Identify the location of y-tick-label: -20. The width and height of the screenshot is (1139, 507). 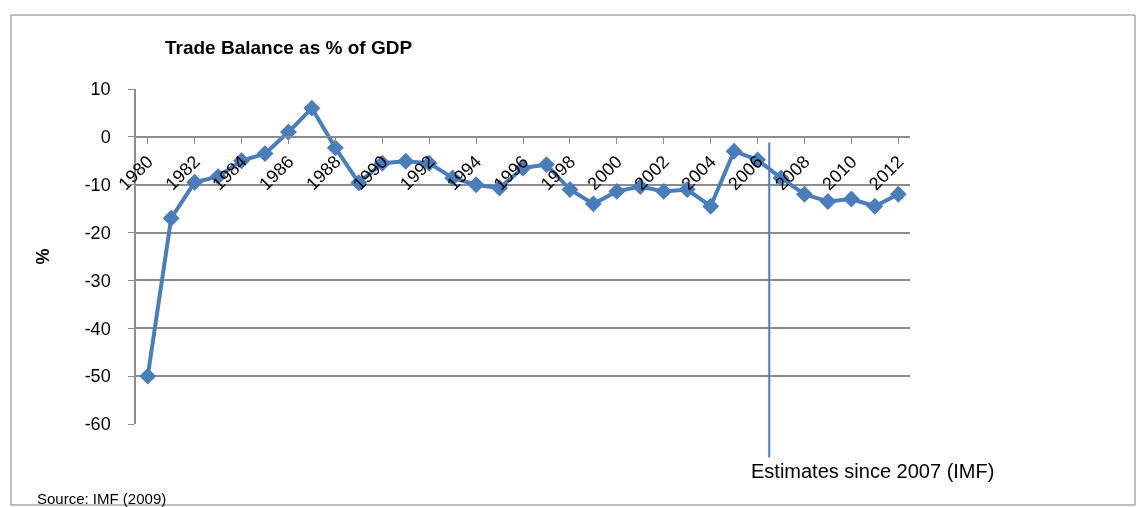
(97, 232).